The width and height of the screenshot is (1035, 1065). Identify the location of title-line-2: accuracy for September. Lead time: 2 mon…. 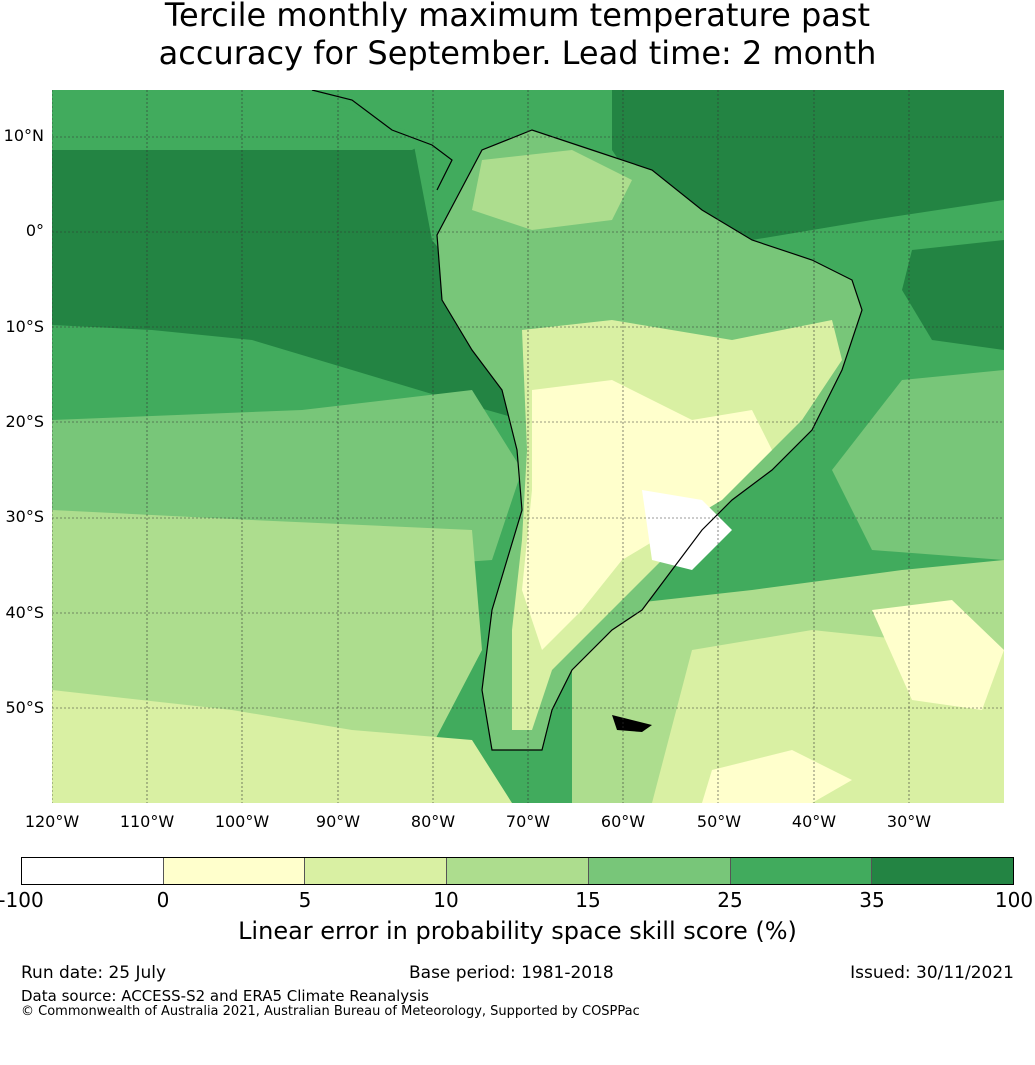
(517, 53).